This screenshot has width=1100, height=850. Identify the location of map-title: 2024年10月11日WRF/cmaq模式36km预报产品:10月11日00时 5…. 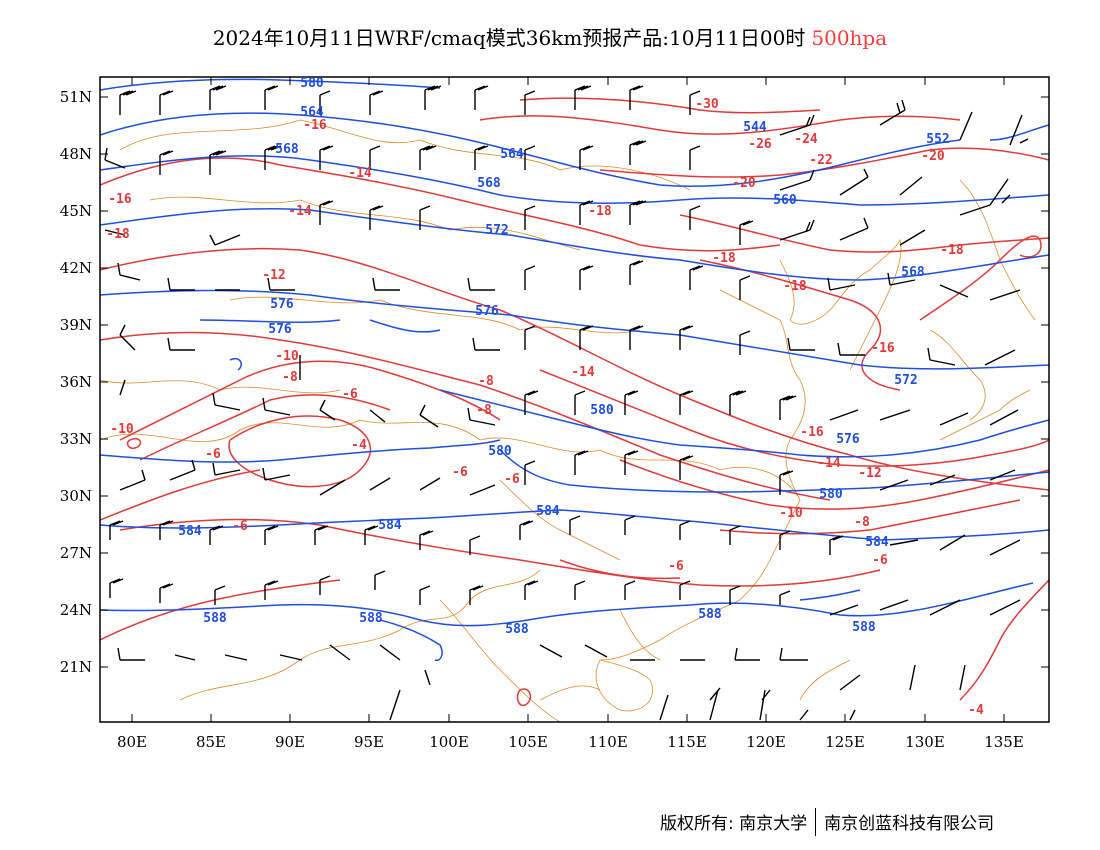
(550, 36).